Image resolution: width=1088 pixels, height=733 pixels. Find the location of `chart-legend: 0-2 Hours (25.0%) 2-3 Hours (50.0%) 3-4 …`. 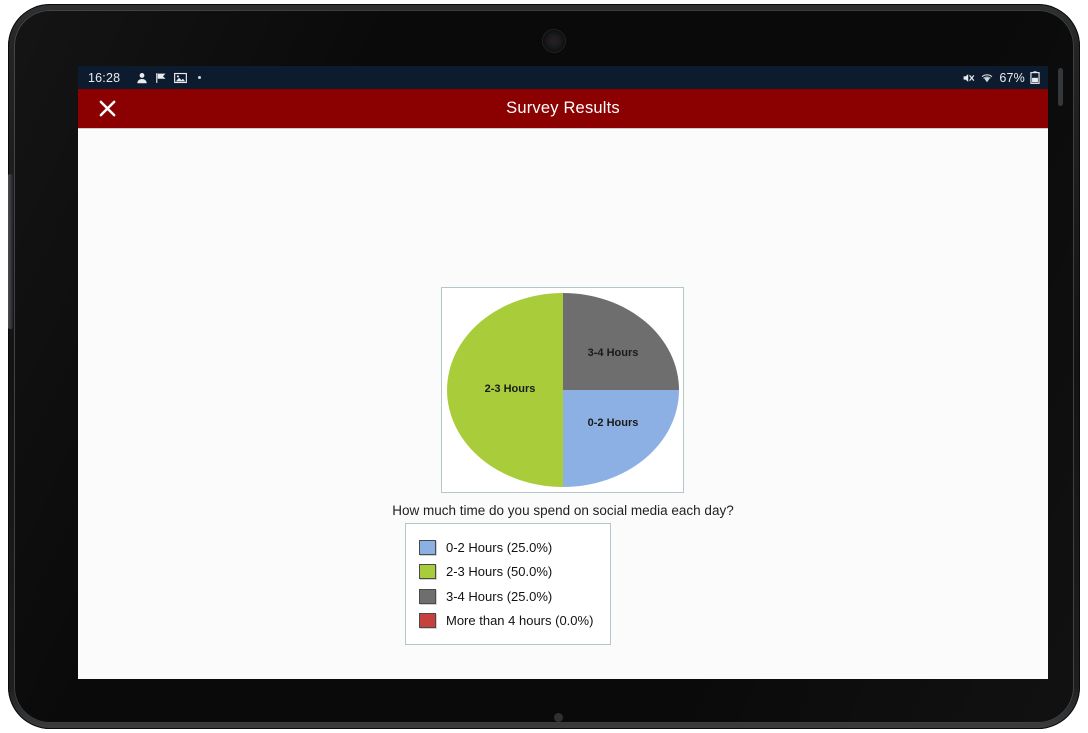

chart-legend: 0-2 Hours (25.0%) 2-3 Hours (50.0%) 3-4 … is located at coordinates (508, 584).